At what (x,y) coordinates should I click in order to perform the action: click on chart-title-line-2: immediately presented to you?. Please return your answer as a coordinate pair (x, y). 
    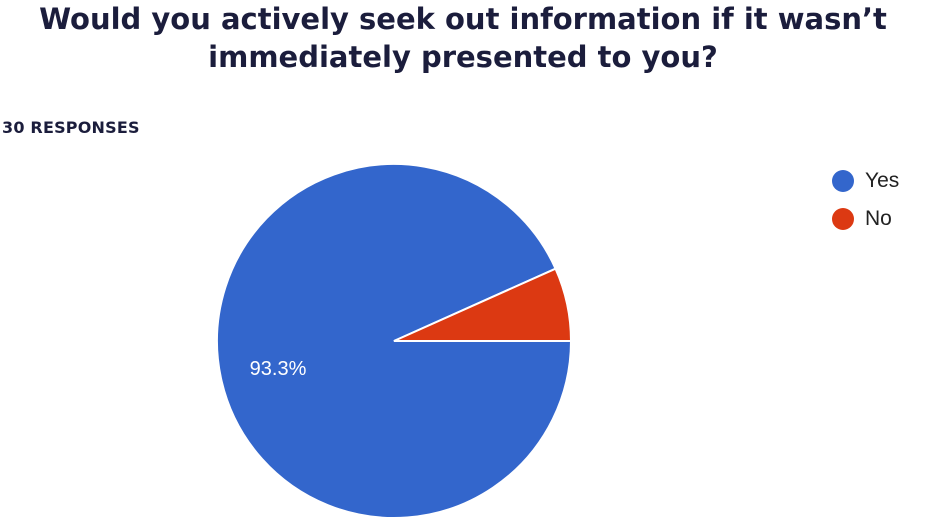
    Looking at the image, I should click on (463, 57).